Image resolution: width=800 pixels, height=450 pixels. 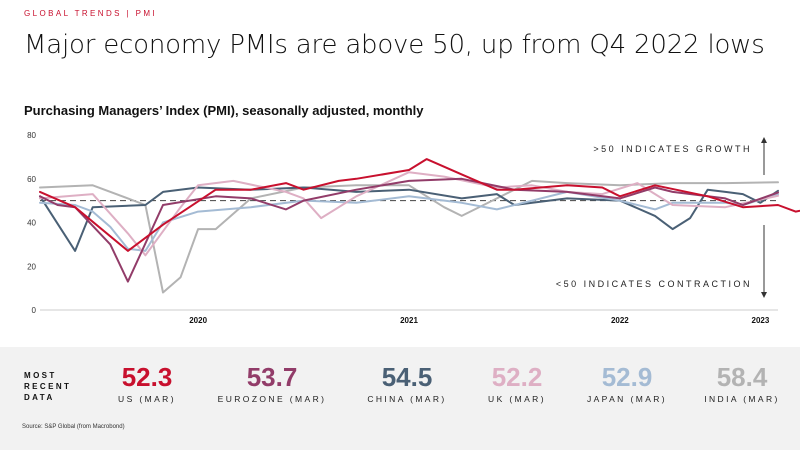 What do you see at coordinates (627, 377) in the screenshot?
I see `stat-value-japan: 52.9` at bounding box center [627, 377].